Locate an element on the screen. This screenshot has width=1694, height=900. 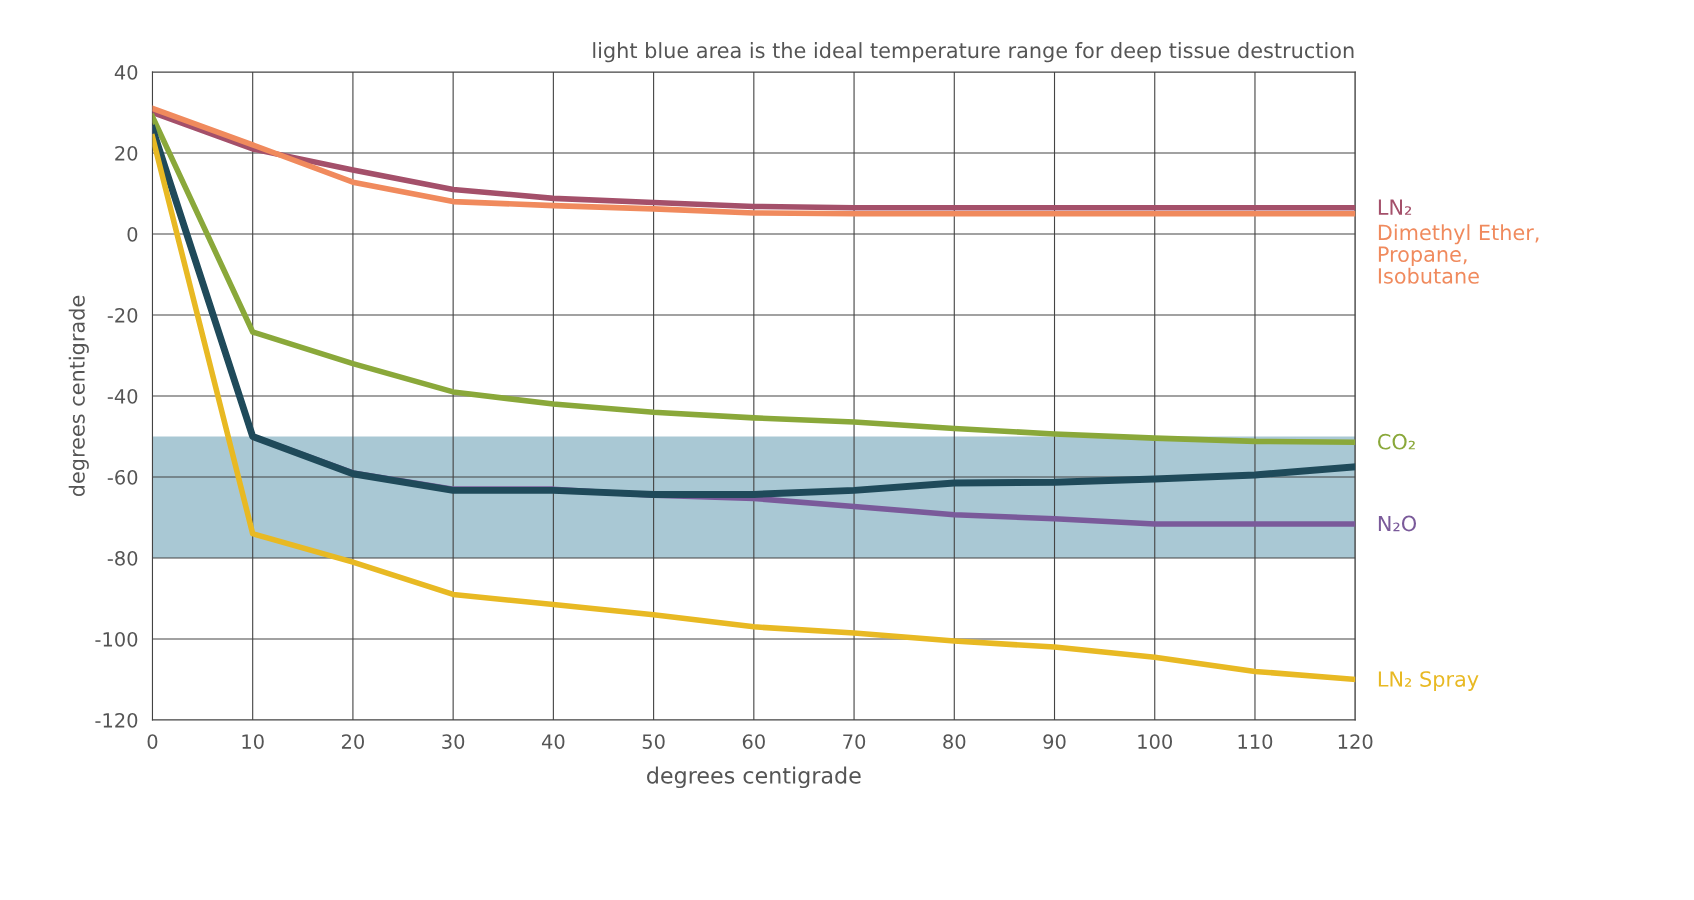
x-tick-label: 10 is located at coordinates (253, 741).